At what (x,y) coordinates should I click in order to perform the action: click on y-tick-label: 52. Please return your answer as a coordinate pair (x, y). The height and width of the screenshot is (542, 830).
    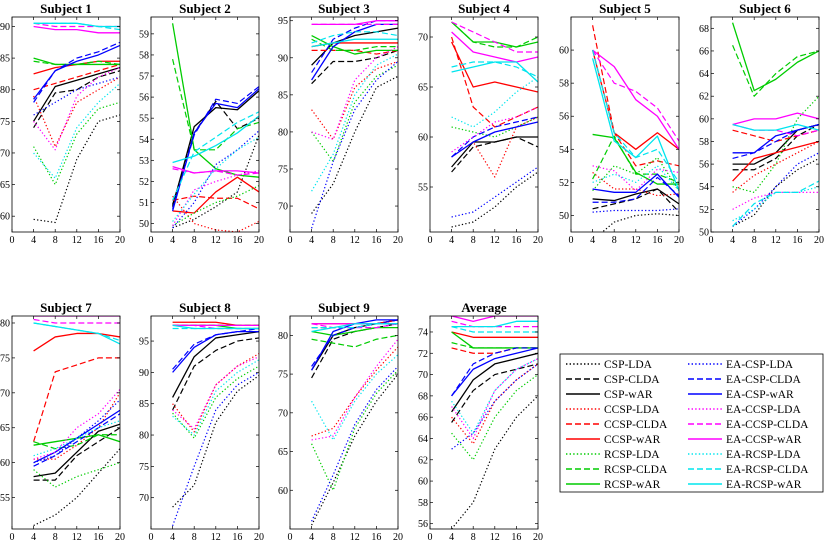
    Looking at the image, I should click on (564, 183).